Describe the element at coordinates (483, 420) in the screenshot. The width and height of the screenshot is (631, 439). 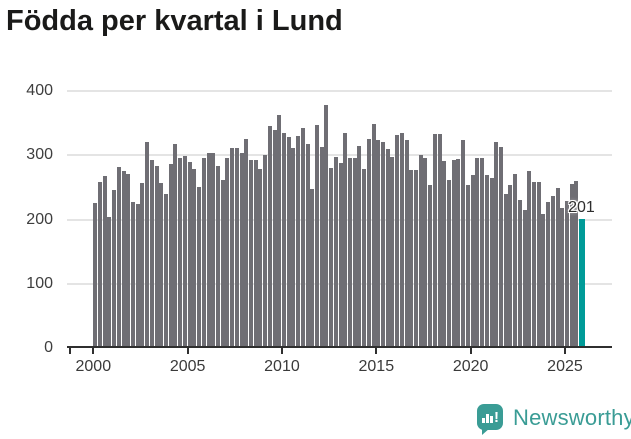
I see `logo-bar` at that location.